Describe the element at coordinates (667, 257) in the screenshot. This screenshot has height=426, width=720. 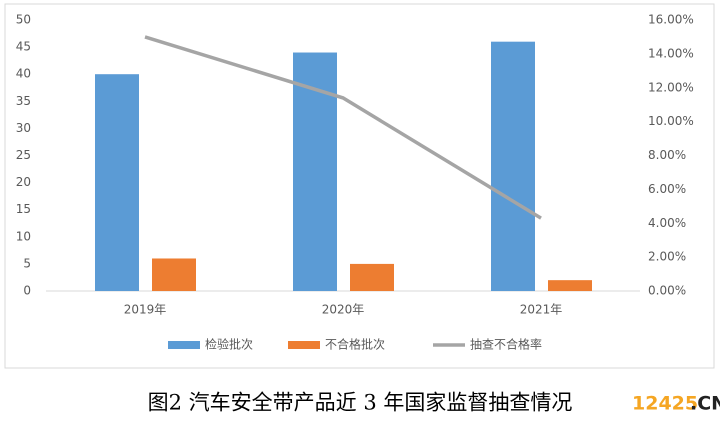
I see `y2-tick-label: 2.00%` at that location.